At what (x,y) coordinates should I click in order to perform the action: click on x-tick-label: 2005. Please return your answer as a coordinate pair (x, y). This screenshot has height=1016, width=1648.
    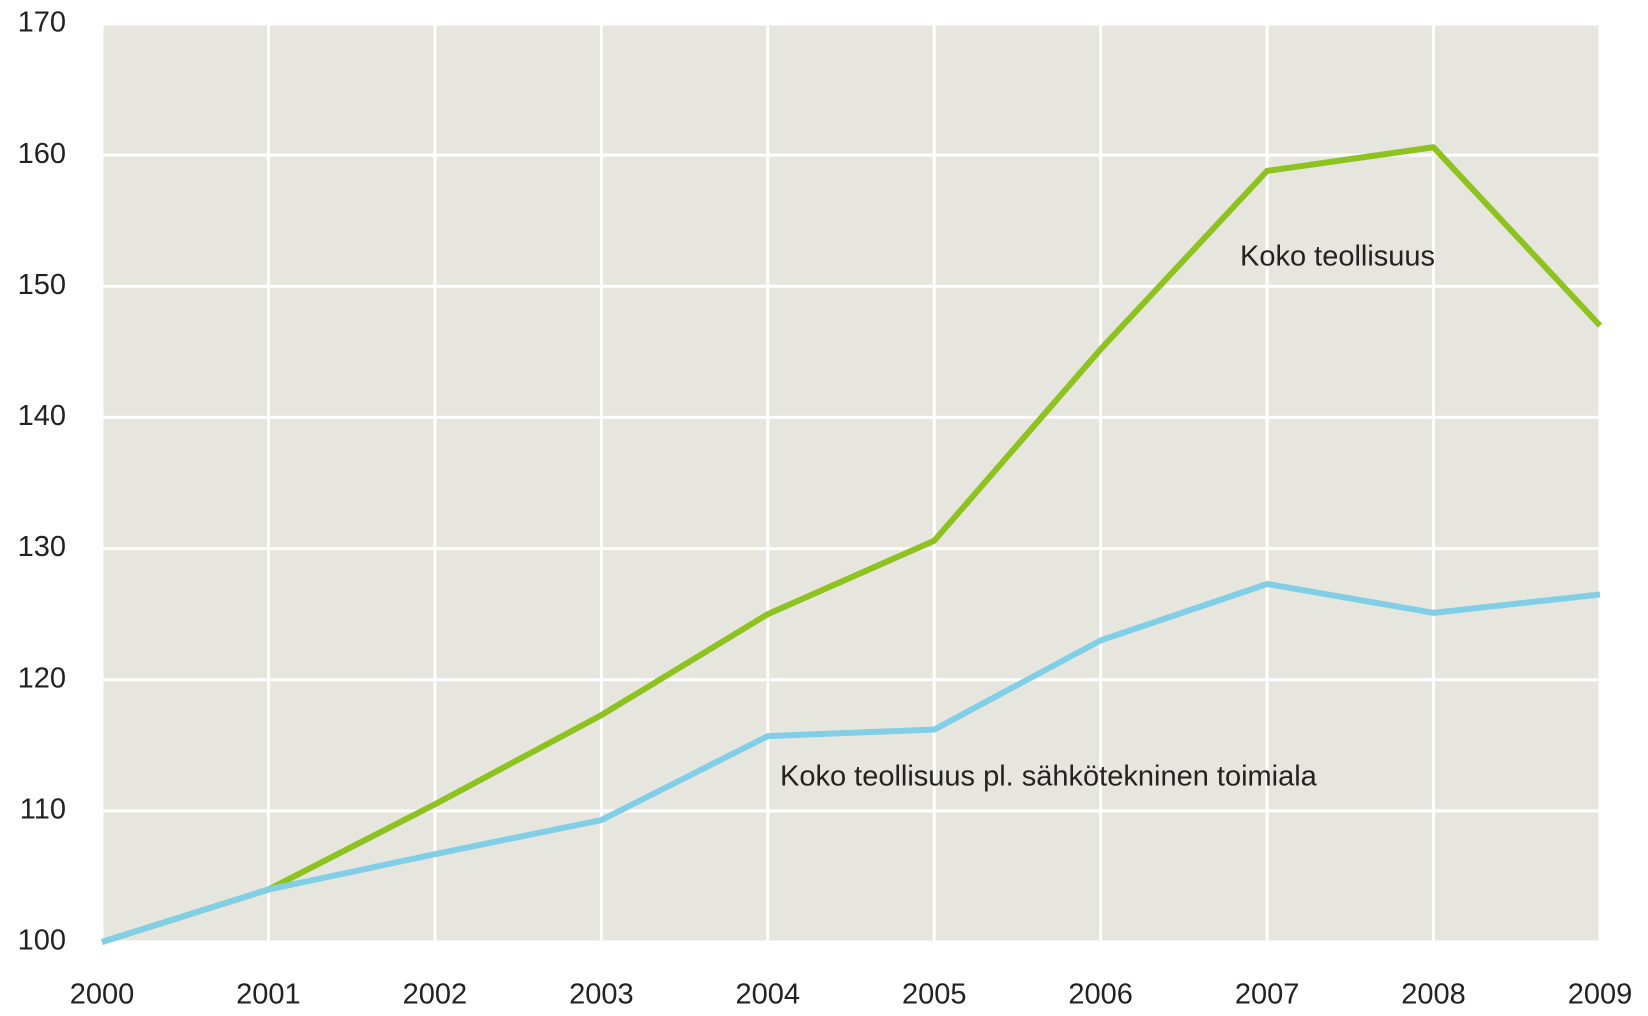
    Looking at the image, I should click on (934, 995).